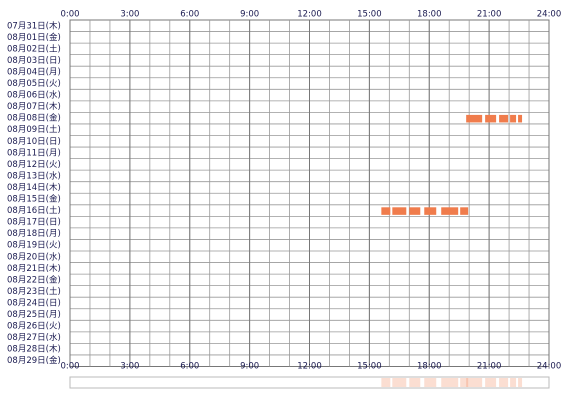 This screenshot has width=570, height=400. I want to click on x-tick-label-bottom: 24:00, so click(549, 367).